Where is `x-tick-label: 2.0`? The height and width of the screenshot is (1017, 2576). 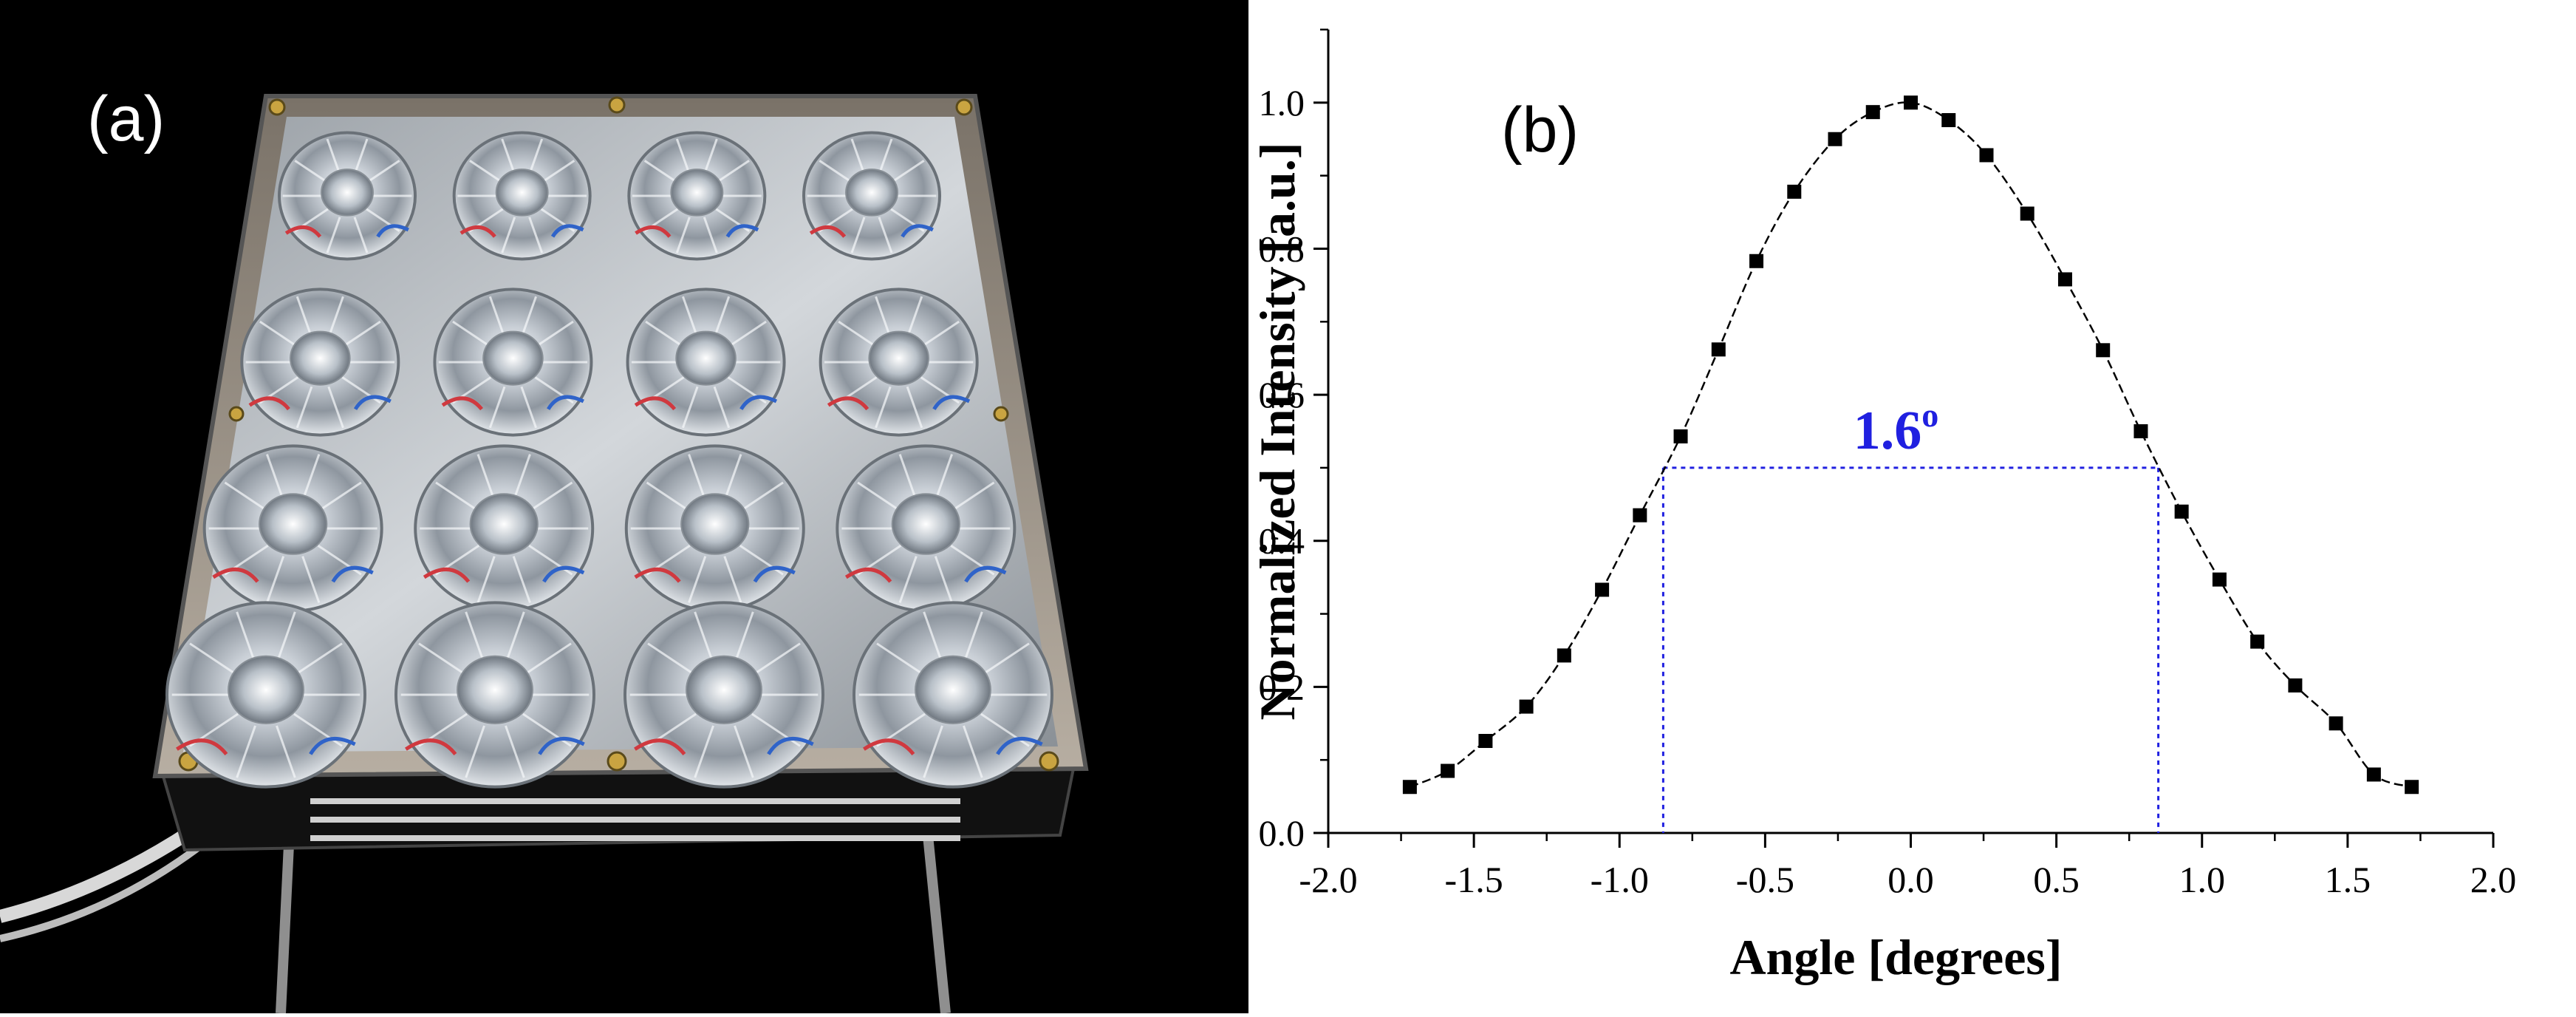 x-tick-label: 2.0 is located at coordinates (2493, 879).